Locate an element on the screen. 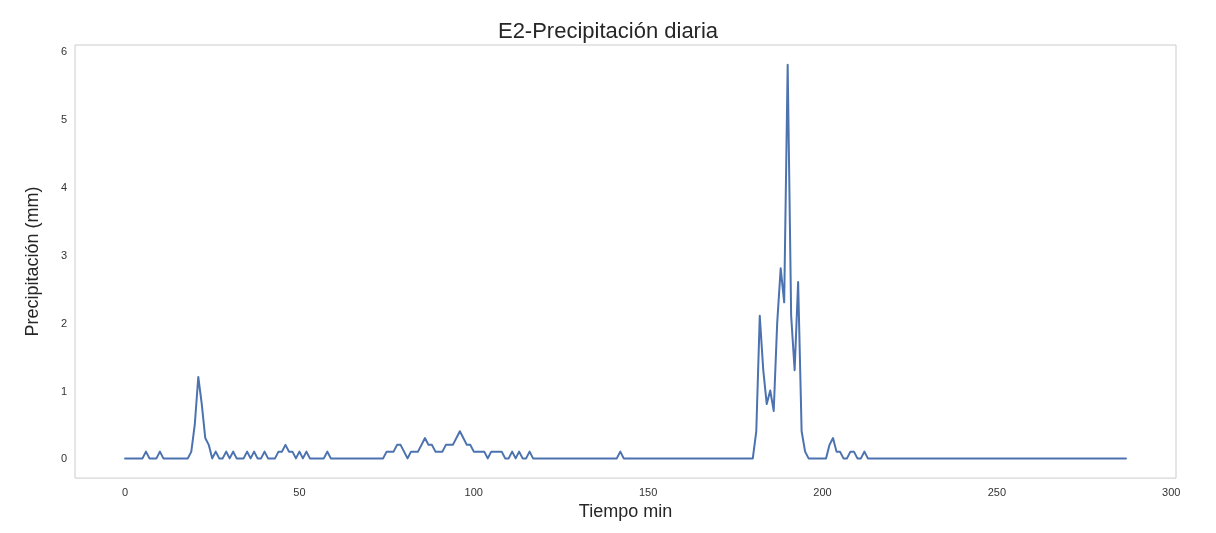  y-tick-label: 6 is located at coordinates (63, 51).